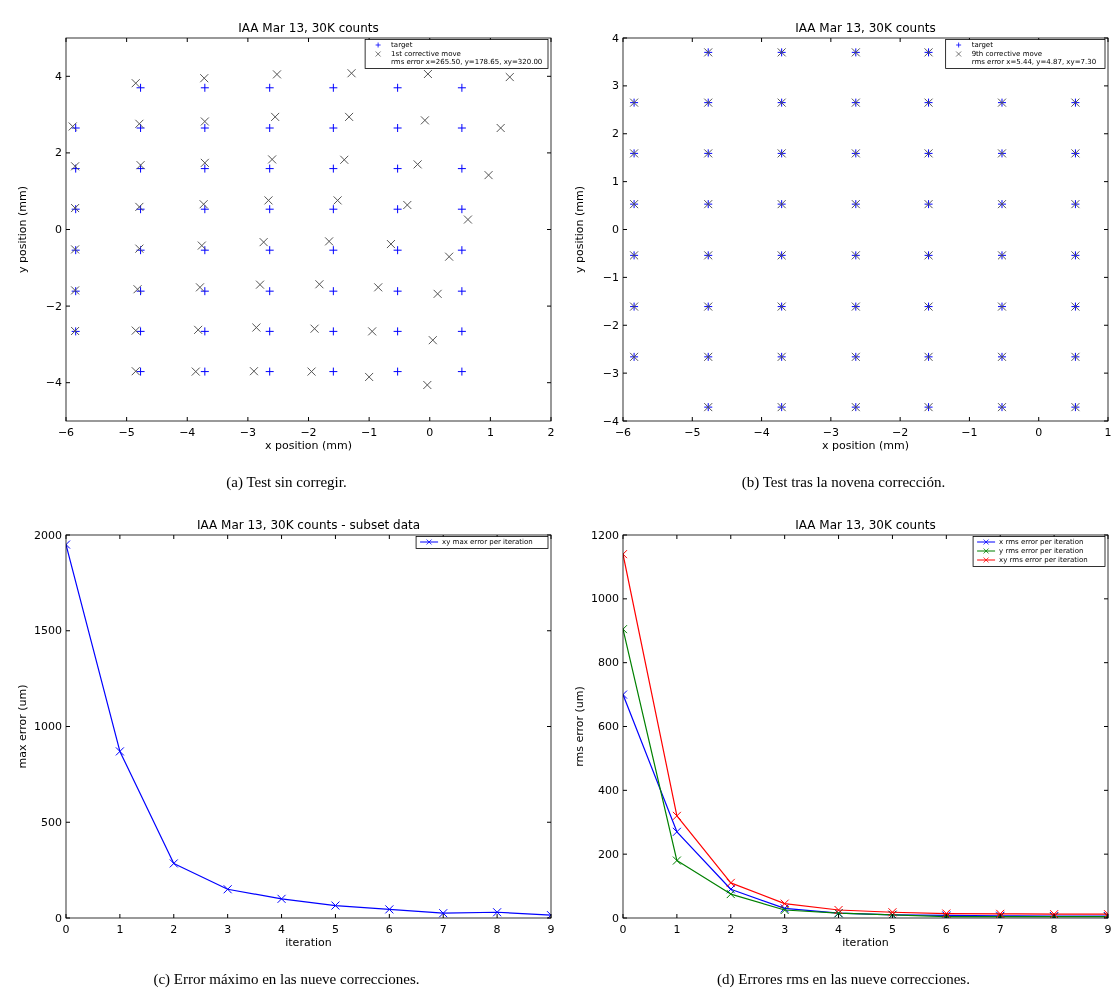 This screenshot has height=994, width=1114. Describe the element at coordinates (610, 373) in the screenshot. I see `y-tick-label: −3` at that location.